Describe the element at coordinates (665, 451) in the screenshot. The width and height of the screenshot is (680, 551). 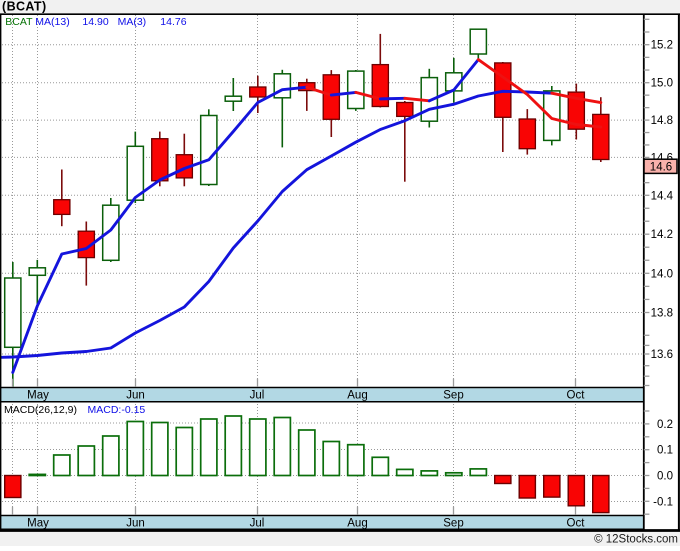
I see `svg-text: 0.1` at that location.